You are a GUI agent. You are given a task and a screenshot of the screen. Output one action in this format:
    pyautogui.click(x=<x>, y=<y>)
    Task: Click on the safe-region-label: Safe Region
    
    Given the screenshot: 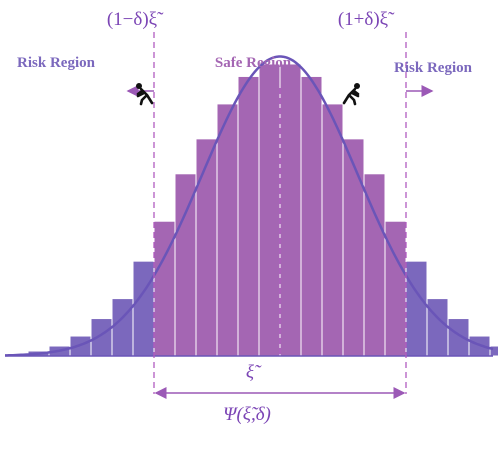 What is the action you would take?
    pyautogui.click(x=253, y=63)
    